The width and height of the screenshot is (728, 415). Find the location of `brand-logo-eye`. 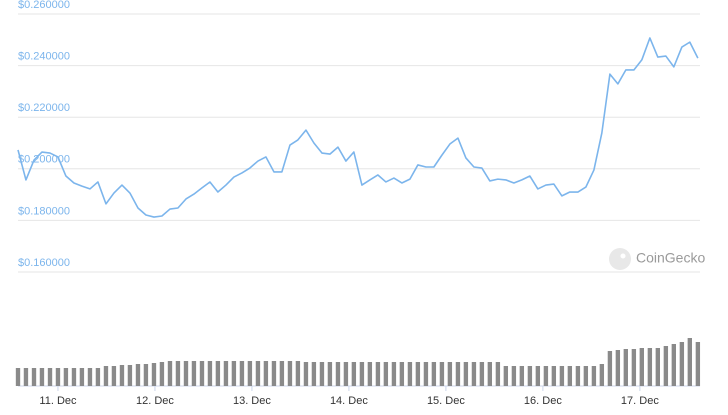

brand-logo-eye is located at coordinates (623, 256).